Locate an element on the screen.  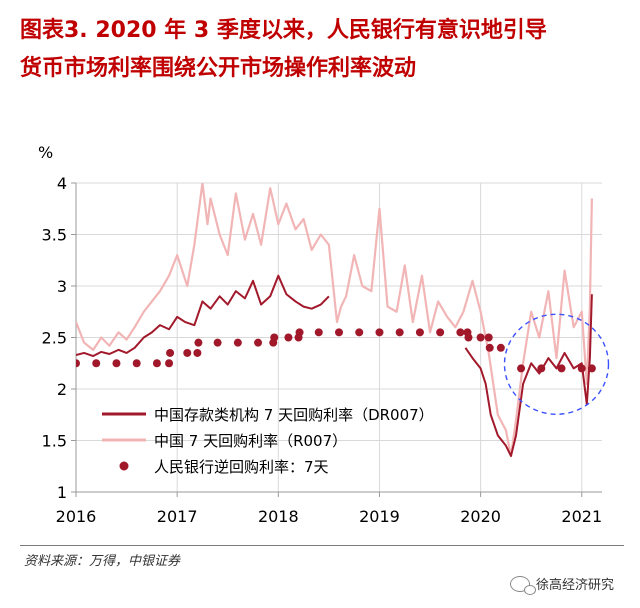
annotation-ellipse is located at coordinates (556, 364).